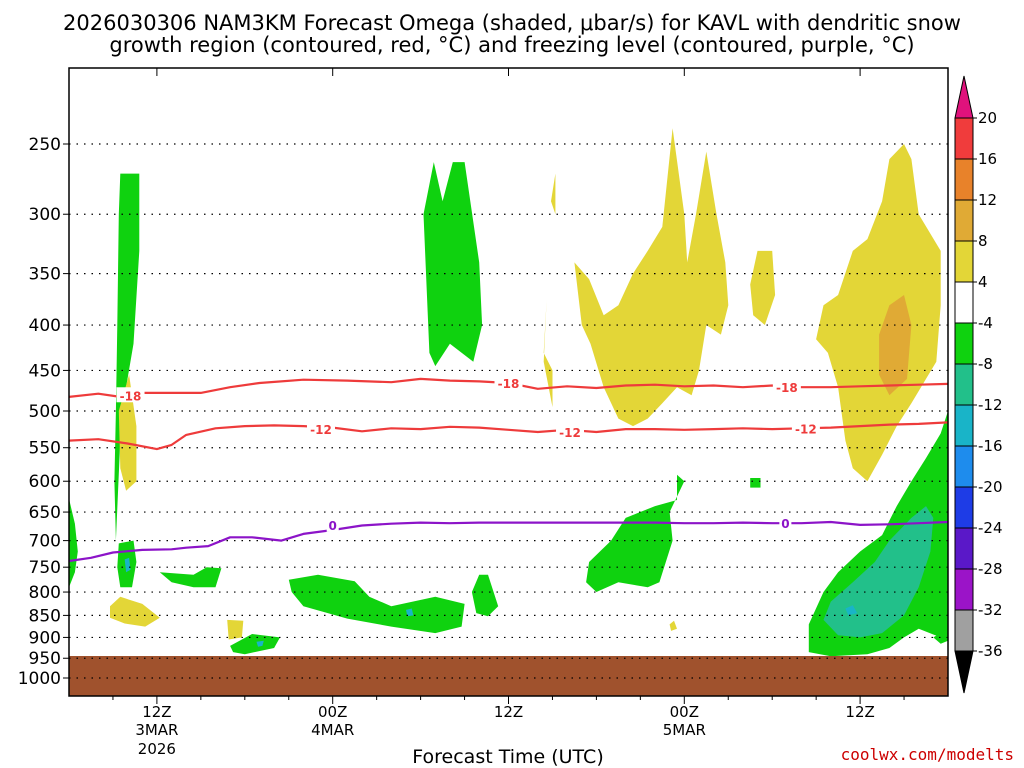  Describe the element at coordinates (508, 676) in the screenshot. I see `terrain-ground` at that location.